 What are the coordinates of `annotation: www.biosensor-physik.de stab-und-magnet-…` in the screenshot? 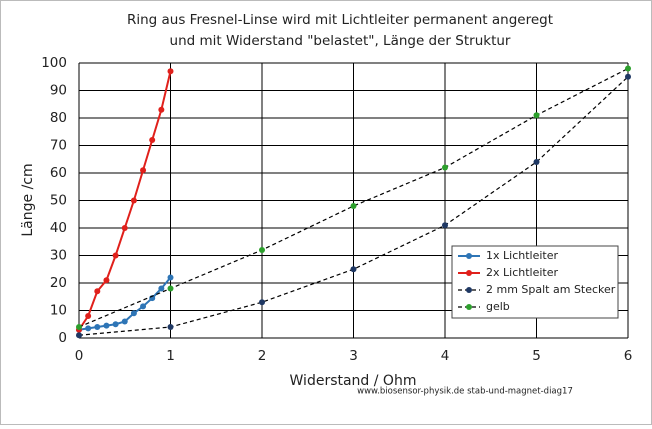 It's located at (465, 392).